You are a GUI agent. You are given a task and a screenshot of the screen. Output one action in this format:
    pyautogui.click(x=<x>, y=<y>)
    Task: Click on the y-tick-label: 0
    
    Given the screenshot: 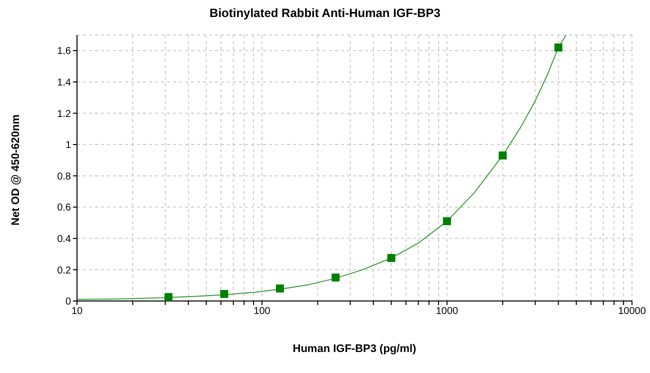 What is the action you would take?
    pyautogui.click(x=68, y=302)
    